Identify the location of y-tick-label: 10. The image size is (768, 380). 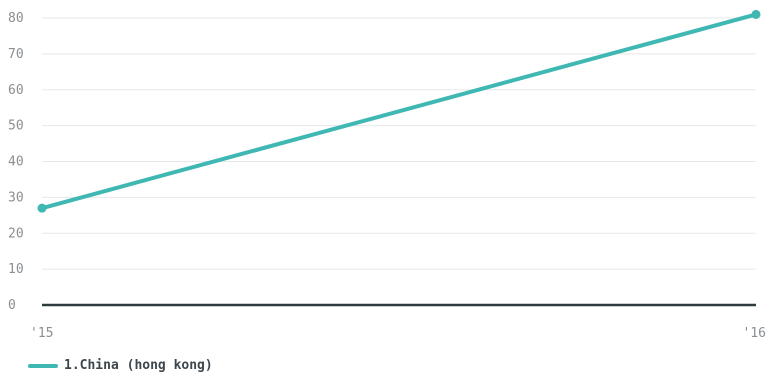
(16, 269).